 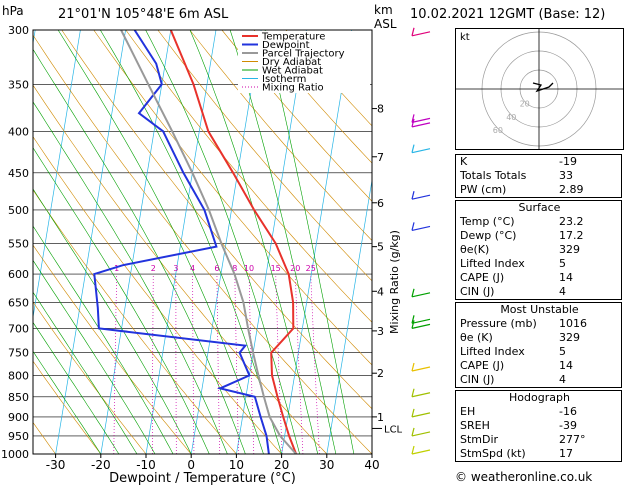 I want to click on index-row: Totals Totals 33, so click(x=539, y=176).